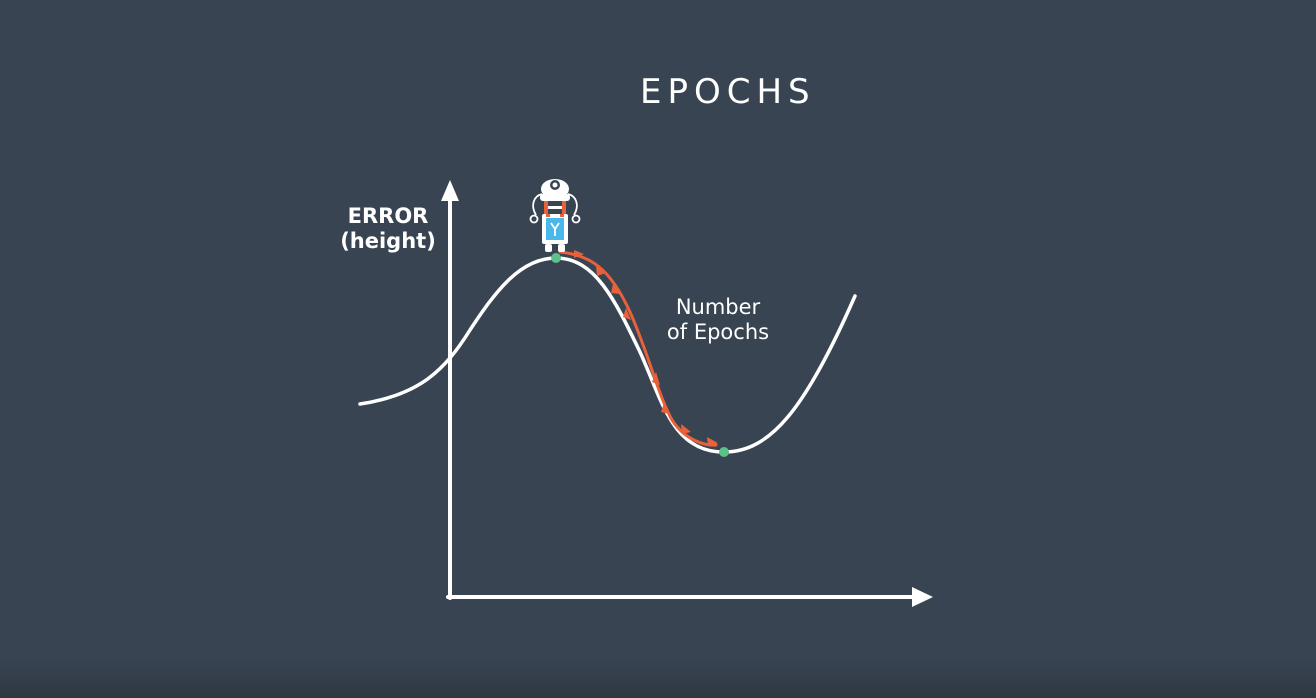 This screenshot has width=1316, height=698. I want to click on y-axis-label-line-2: (height), so click(388, 241).